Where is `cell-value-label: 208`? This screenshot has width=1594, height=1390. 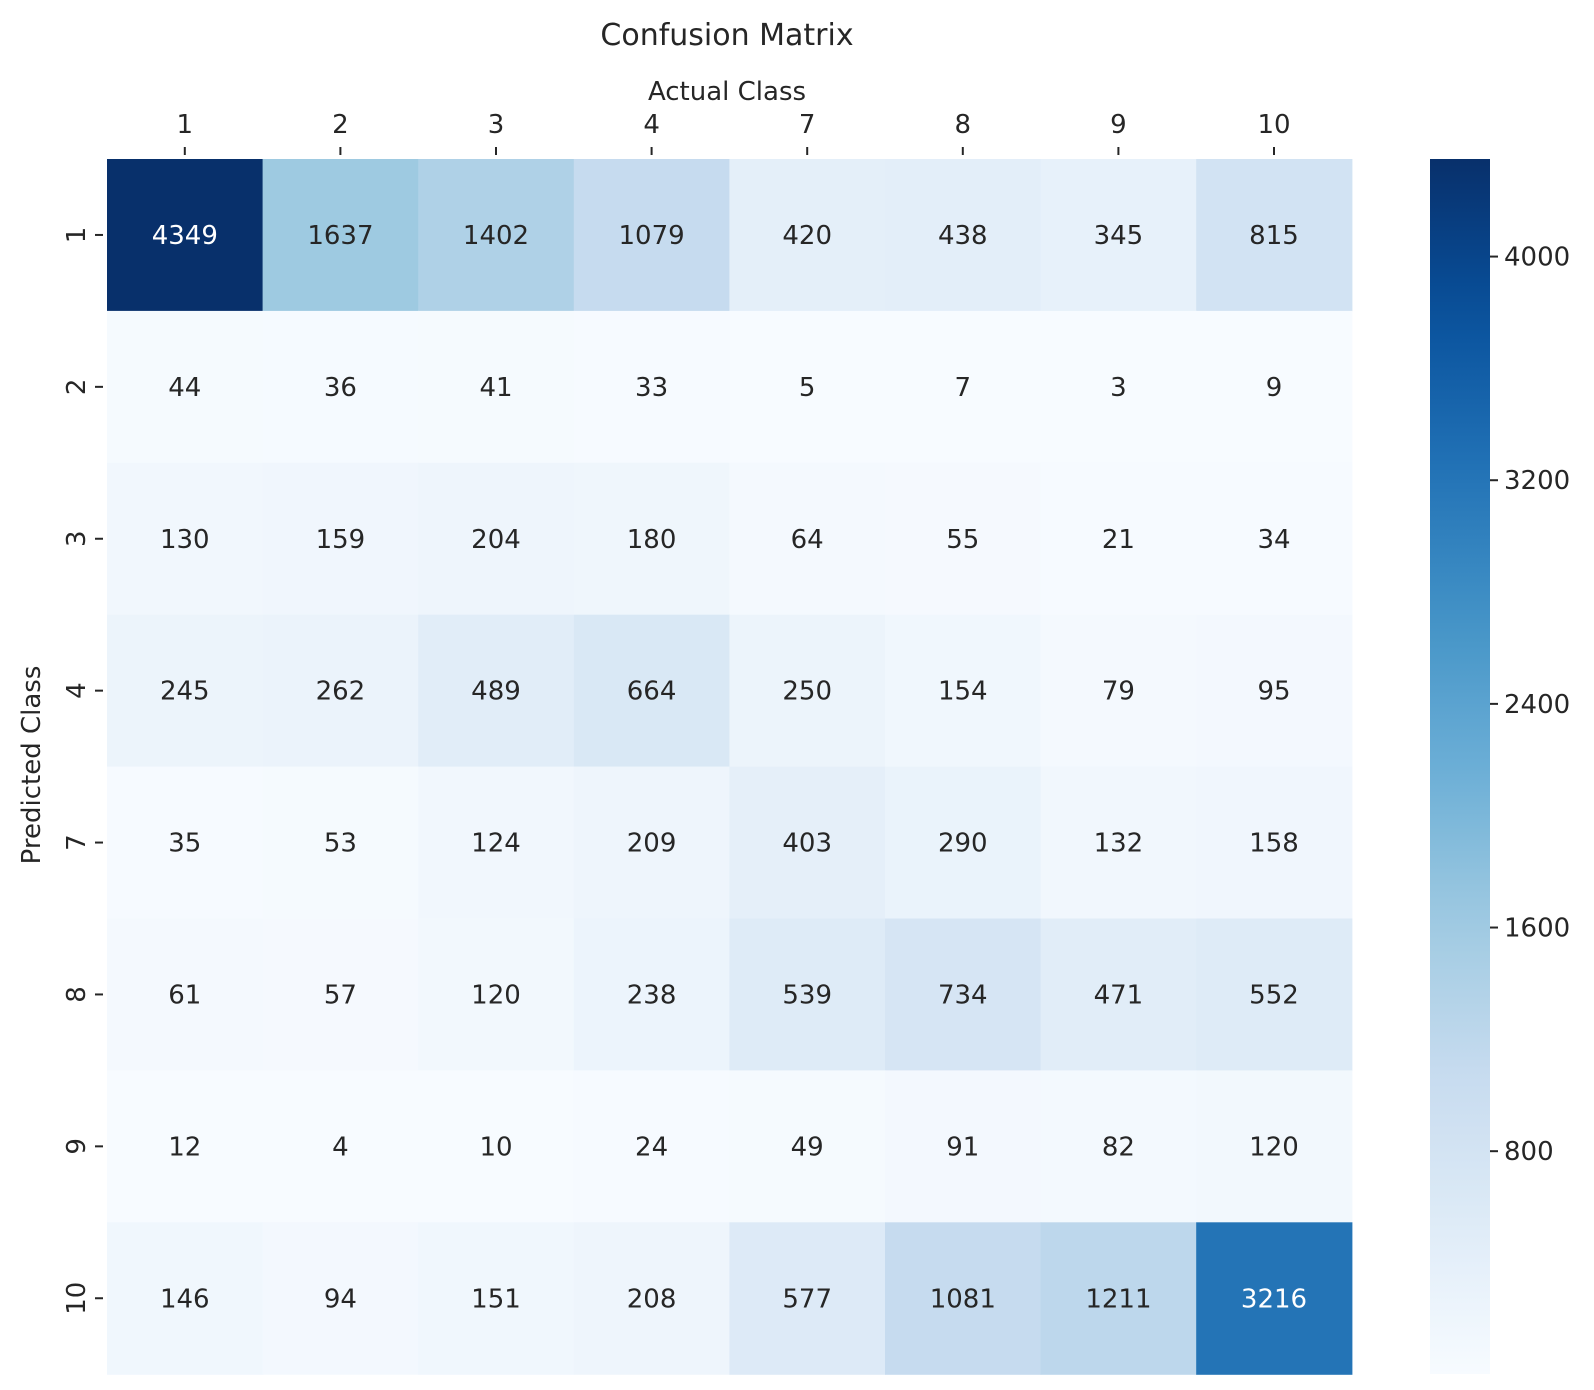 cell-value-label: 208 is located at coordinates (652, 1299).